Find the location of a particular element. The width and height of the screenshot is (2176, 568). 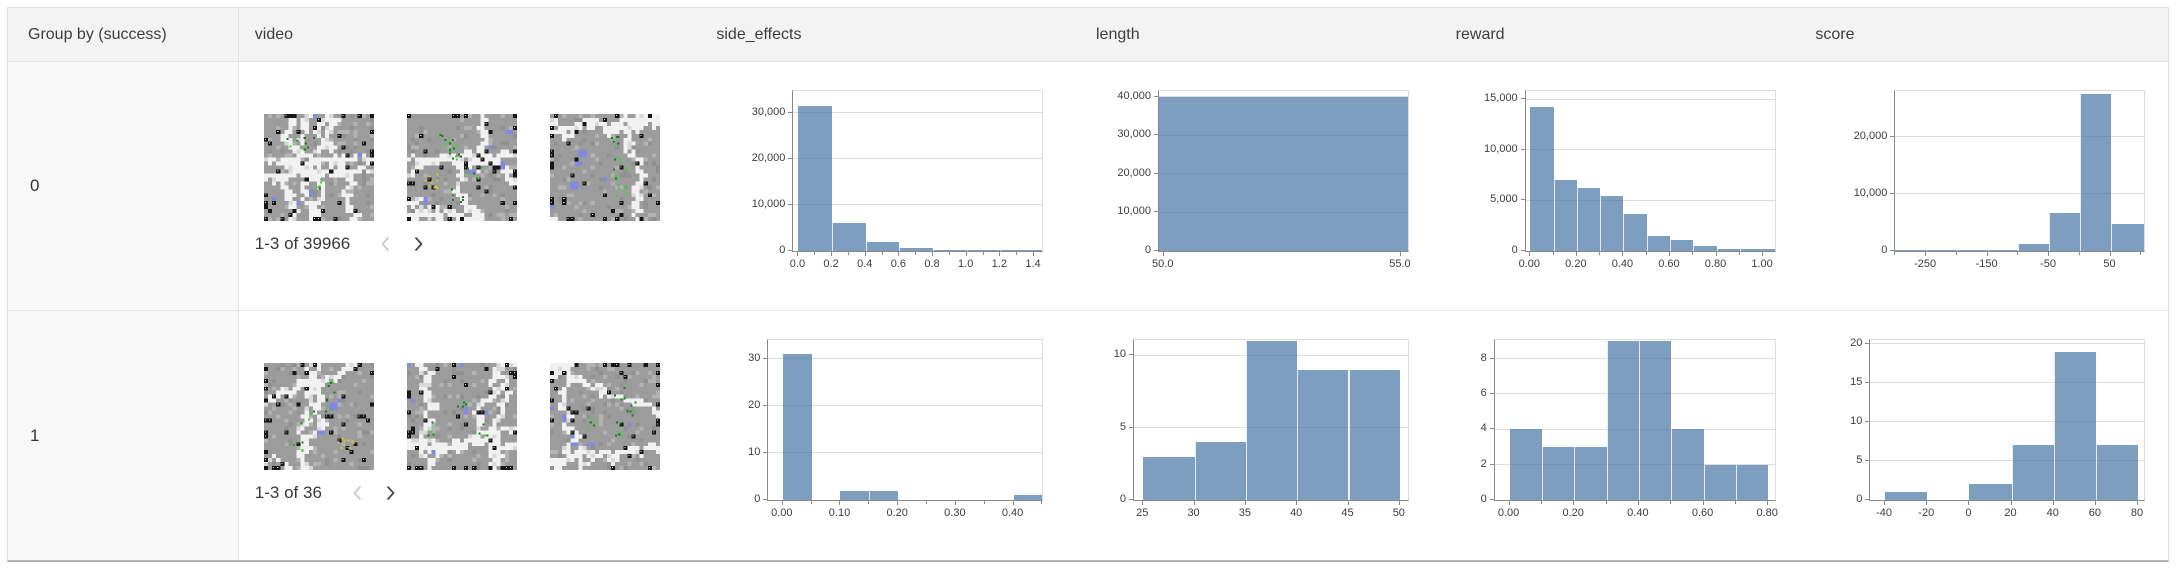

column-header-reward: reward is located at coordinates (1480, 34).